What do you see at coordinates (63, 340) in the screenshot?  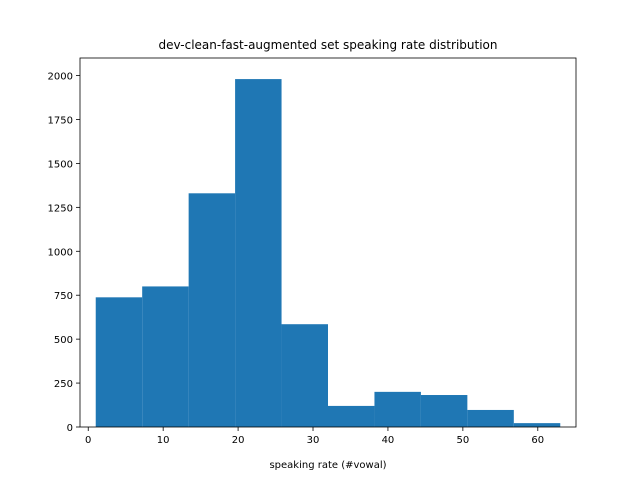 I see `y-tick-label: 500` at bounding box center [63, 340].